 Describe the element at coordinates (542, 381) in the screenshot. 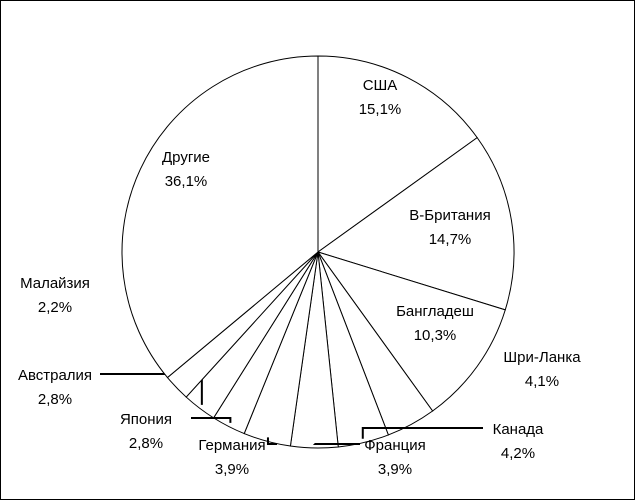

I see `slice-value: 4,1%` at that location.